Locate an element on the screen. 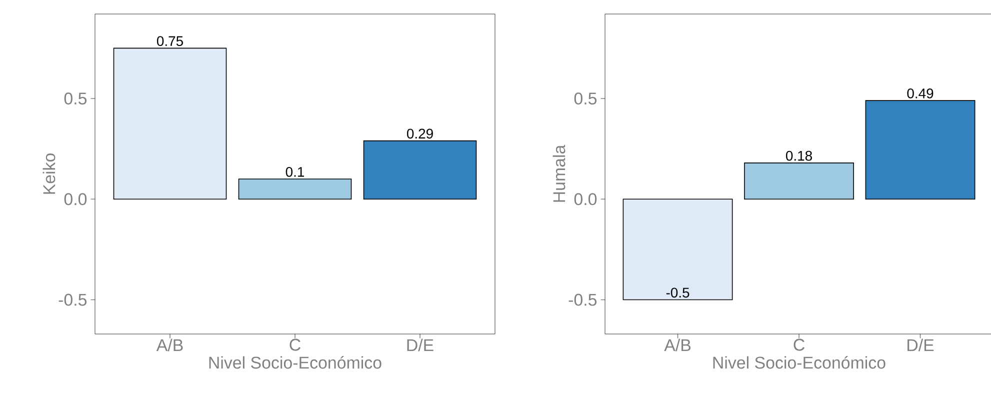 This screenshot has width=991, height=414. y-axis-title: Humala is located at coordinates (559, 173).